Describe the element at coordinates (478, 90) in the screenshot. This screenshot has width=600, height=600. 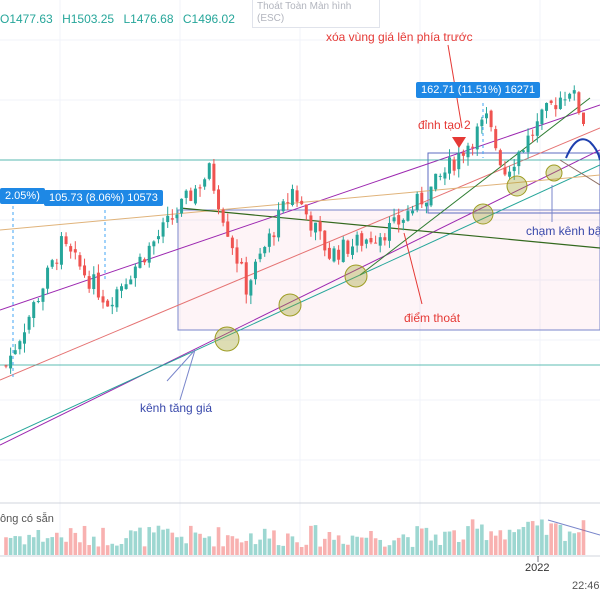
I see `measure-badge-right: 162.71 (11.51%) 16271` at that location.